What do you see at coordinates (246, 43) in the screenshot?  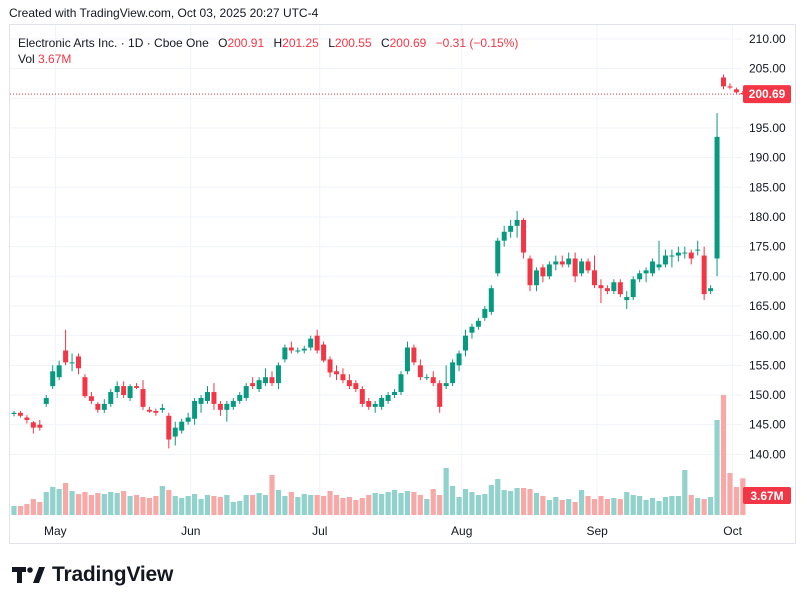 I see `open-value: 200.91` at bounding box center [246, 43].